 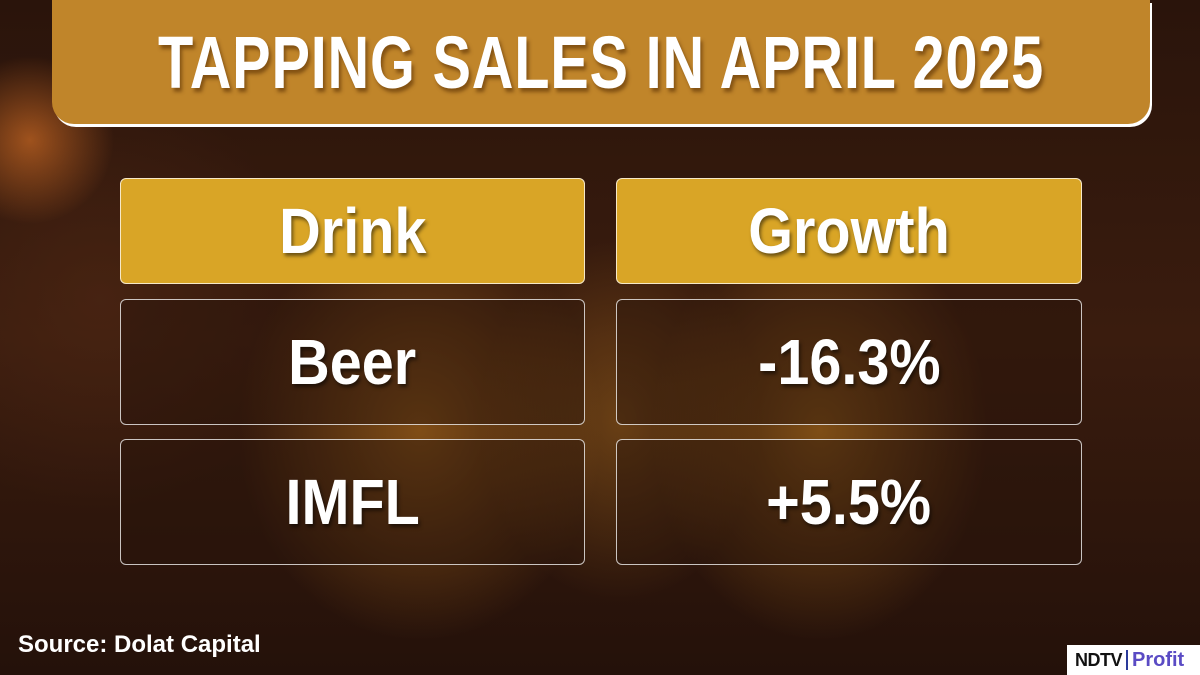 What do you see at coordinates (352, 362) in the screenshot?
I see `cell-drink-beer: Beer` at bounding box center [352, 362].